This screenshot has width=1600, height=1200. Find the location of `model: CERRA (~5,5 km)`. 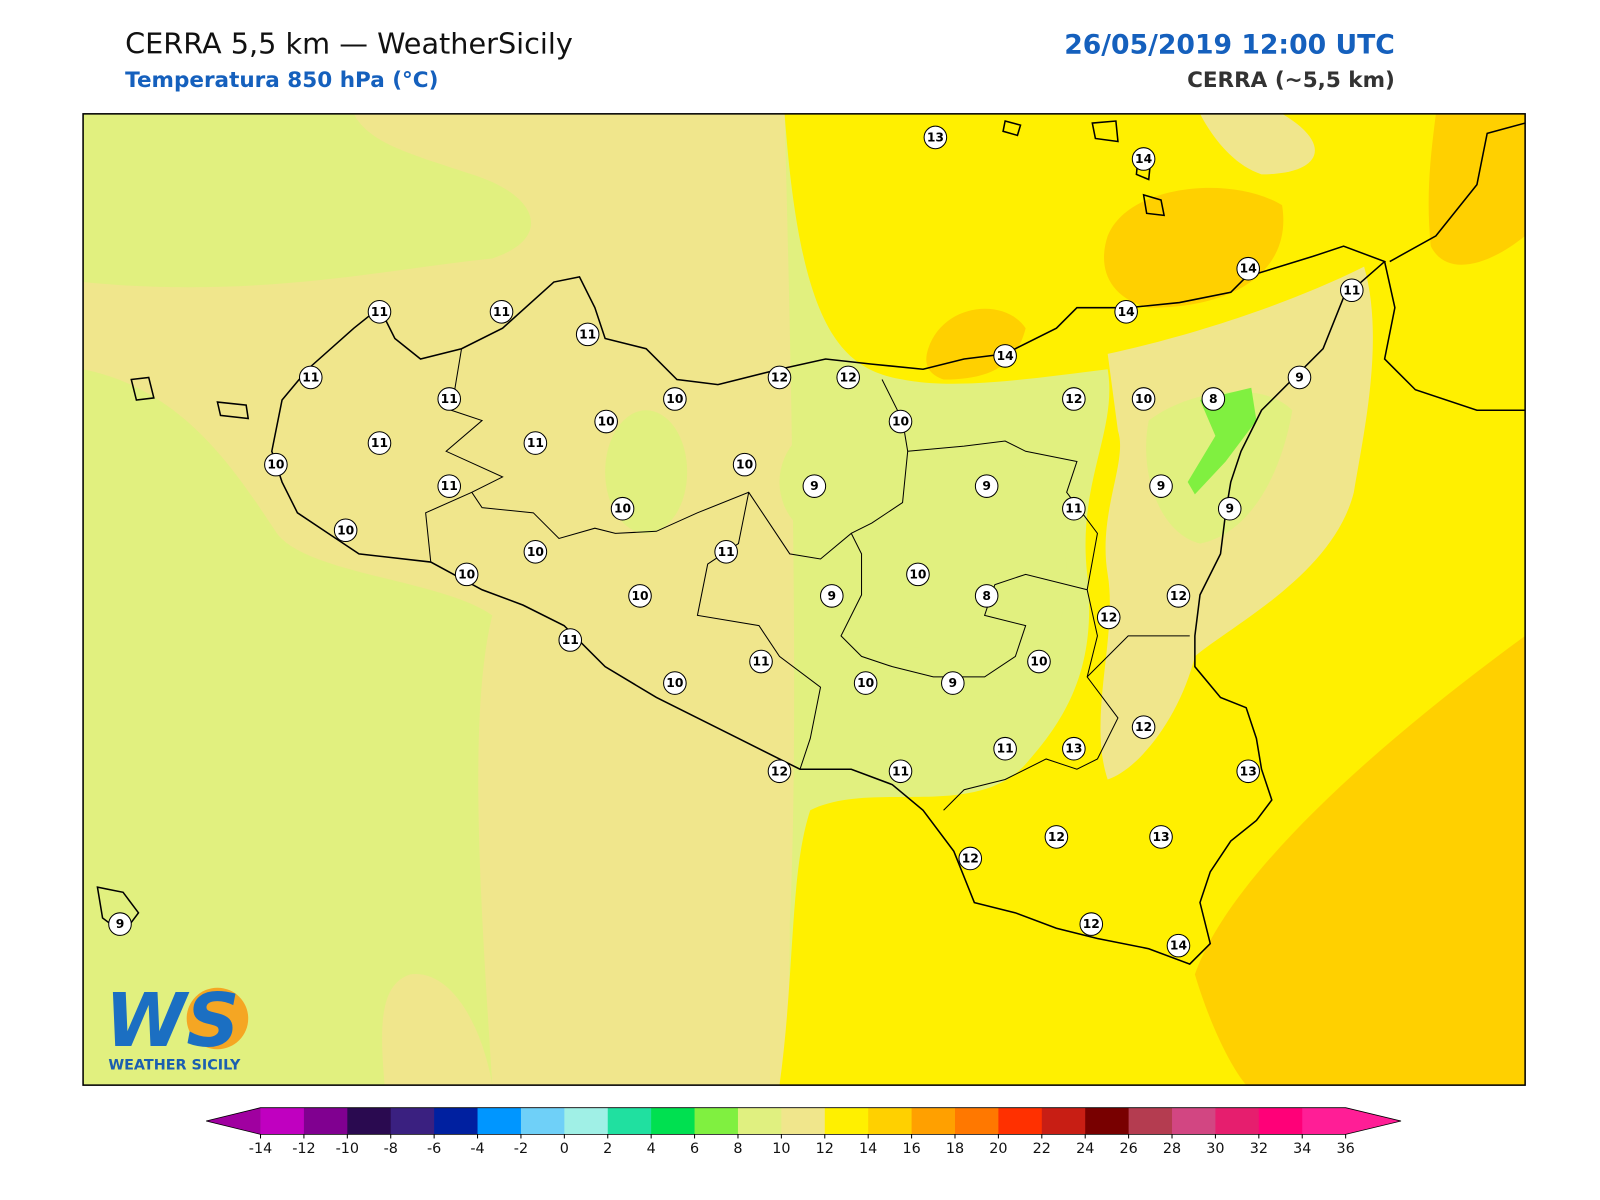

model: CERRA (~5,5 km) is located at coordinates (1291, 80).